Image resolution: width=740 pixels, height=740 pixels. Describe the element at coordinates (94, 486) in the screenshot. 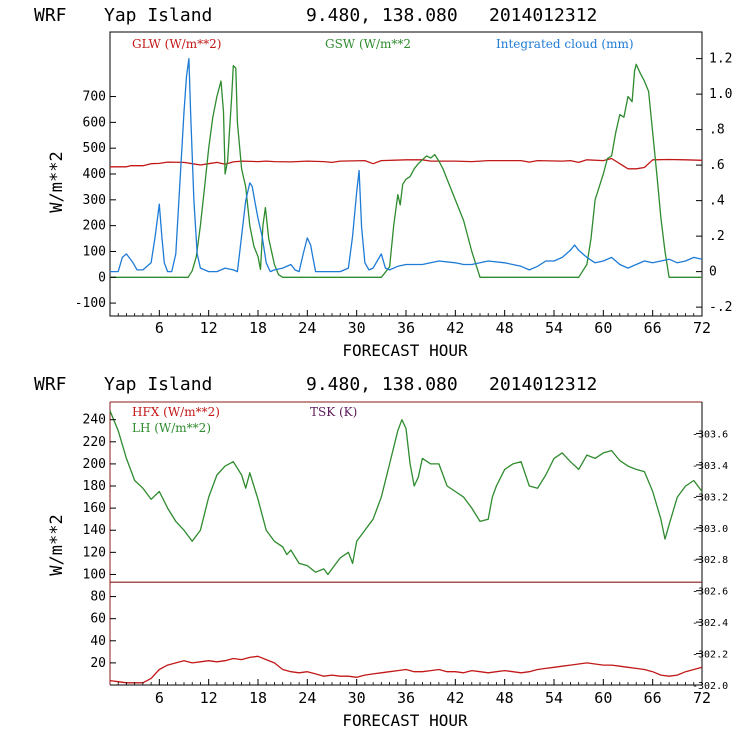

I see `bottom-y-tick-label: 180` at that location.